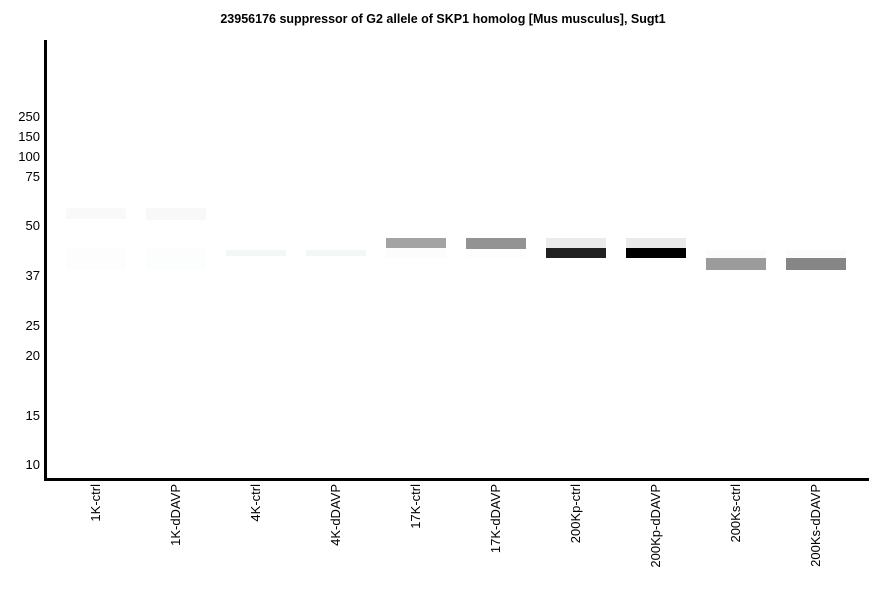  What do you see at coordinates (175, 515) in the screenshot?
I see `x-axis-lane-label: 1K-dDAVP` at bounding box center [175, 515].